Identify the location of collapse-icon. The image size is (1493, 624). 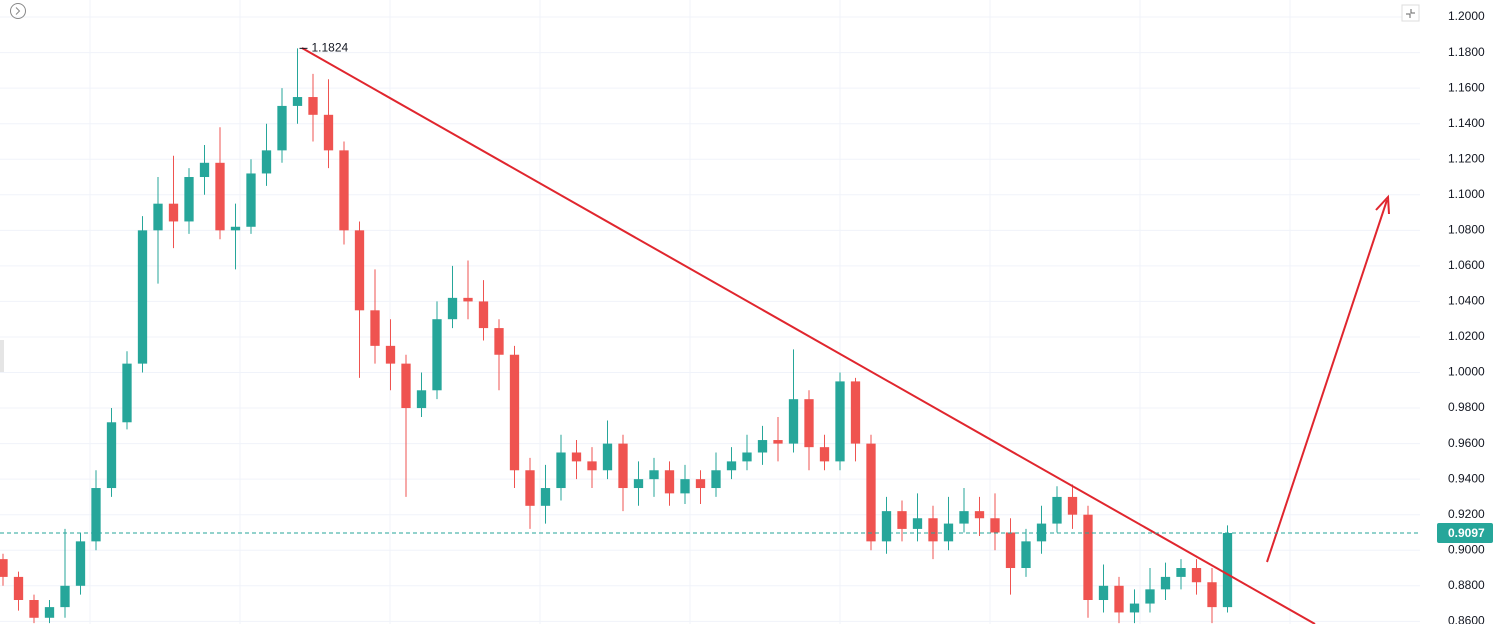
(18, 11).